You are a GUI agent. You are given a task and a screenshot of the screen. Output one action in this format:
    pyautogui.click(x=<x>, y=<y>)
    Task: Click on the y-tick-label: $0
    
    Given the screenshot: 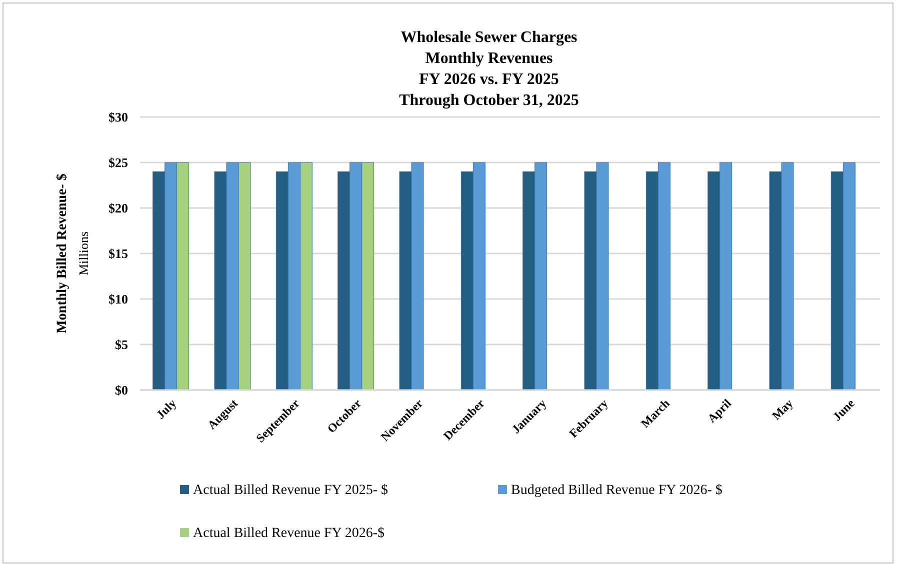 What is the action you would take?
    pyautogui.click(x=121, y=390)
    